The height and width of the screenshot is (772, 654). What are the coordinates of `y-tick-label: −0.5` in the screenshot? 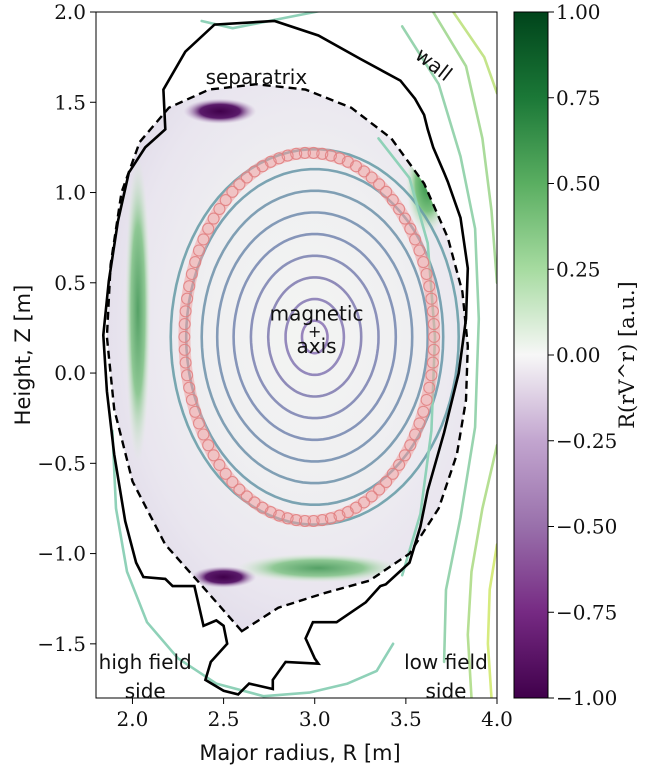 It's located at (61, 463).